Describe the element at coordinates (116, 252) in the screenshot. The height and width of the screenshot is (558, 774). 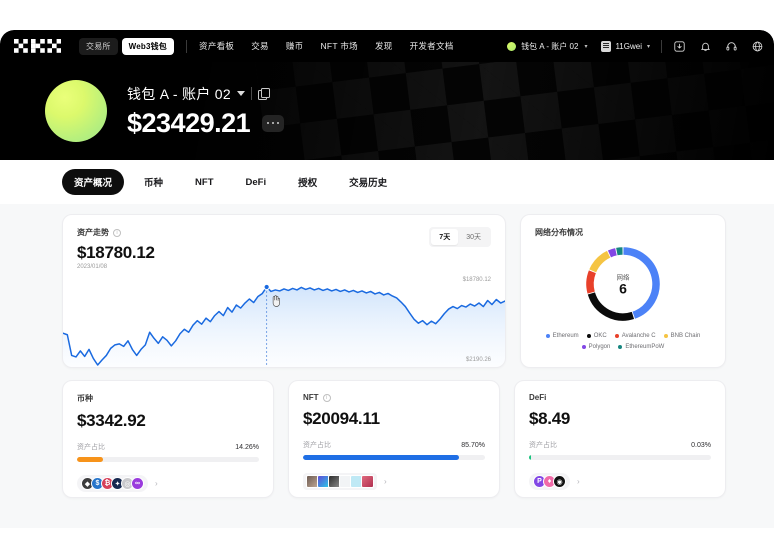
I see `asset-trend-amount: $18780.12` at that location.